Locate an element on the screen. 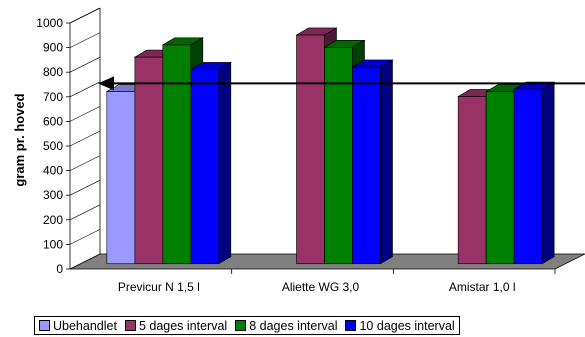 Image resolution: width=585 pixels, height=337 pixels. x-tick-label: Amistar 1,0 l is located at coordinates (482, 287).